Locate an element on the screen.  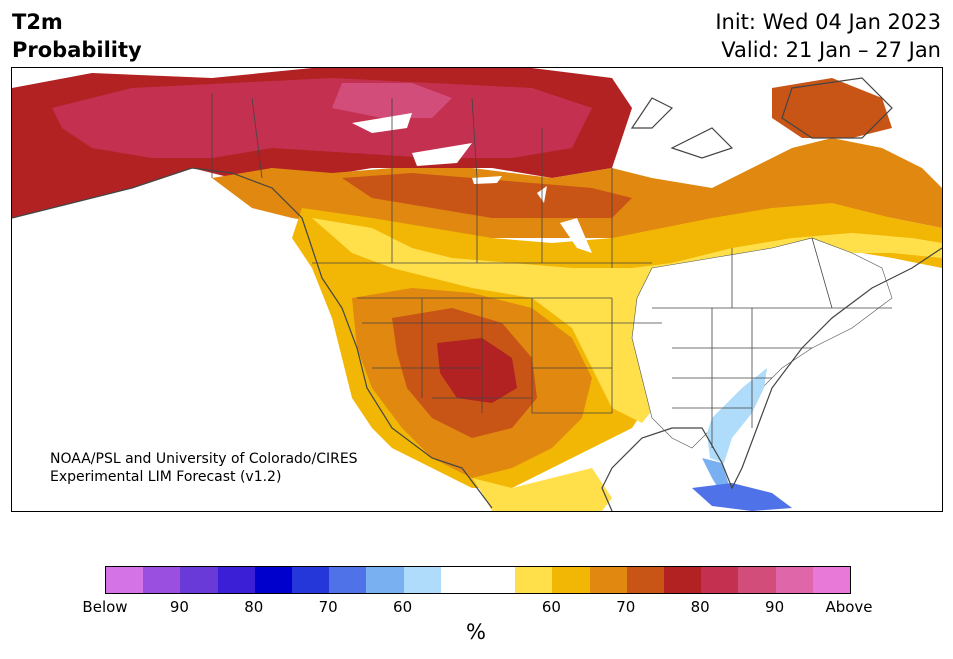
credit-line-2: Experimental LIM Forecast (v1.2) is located at coordinates (166, 477).